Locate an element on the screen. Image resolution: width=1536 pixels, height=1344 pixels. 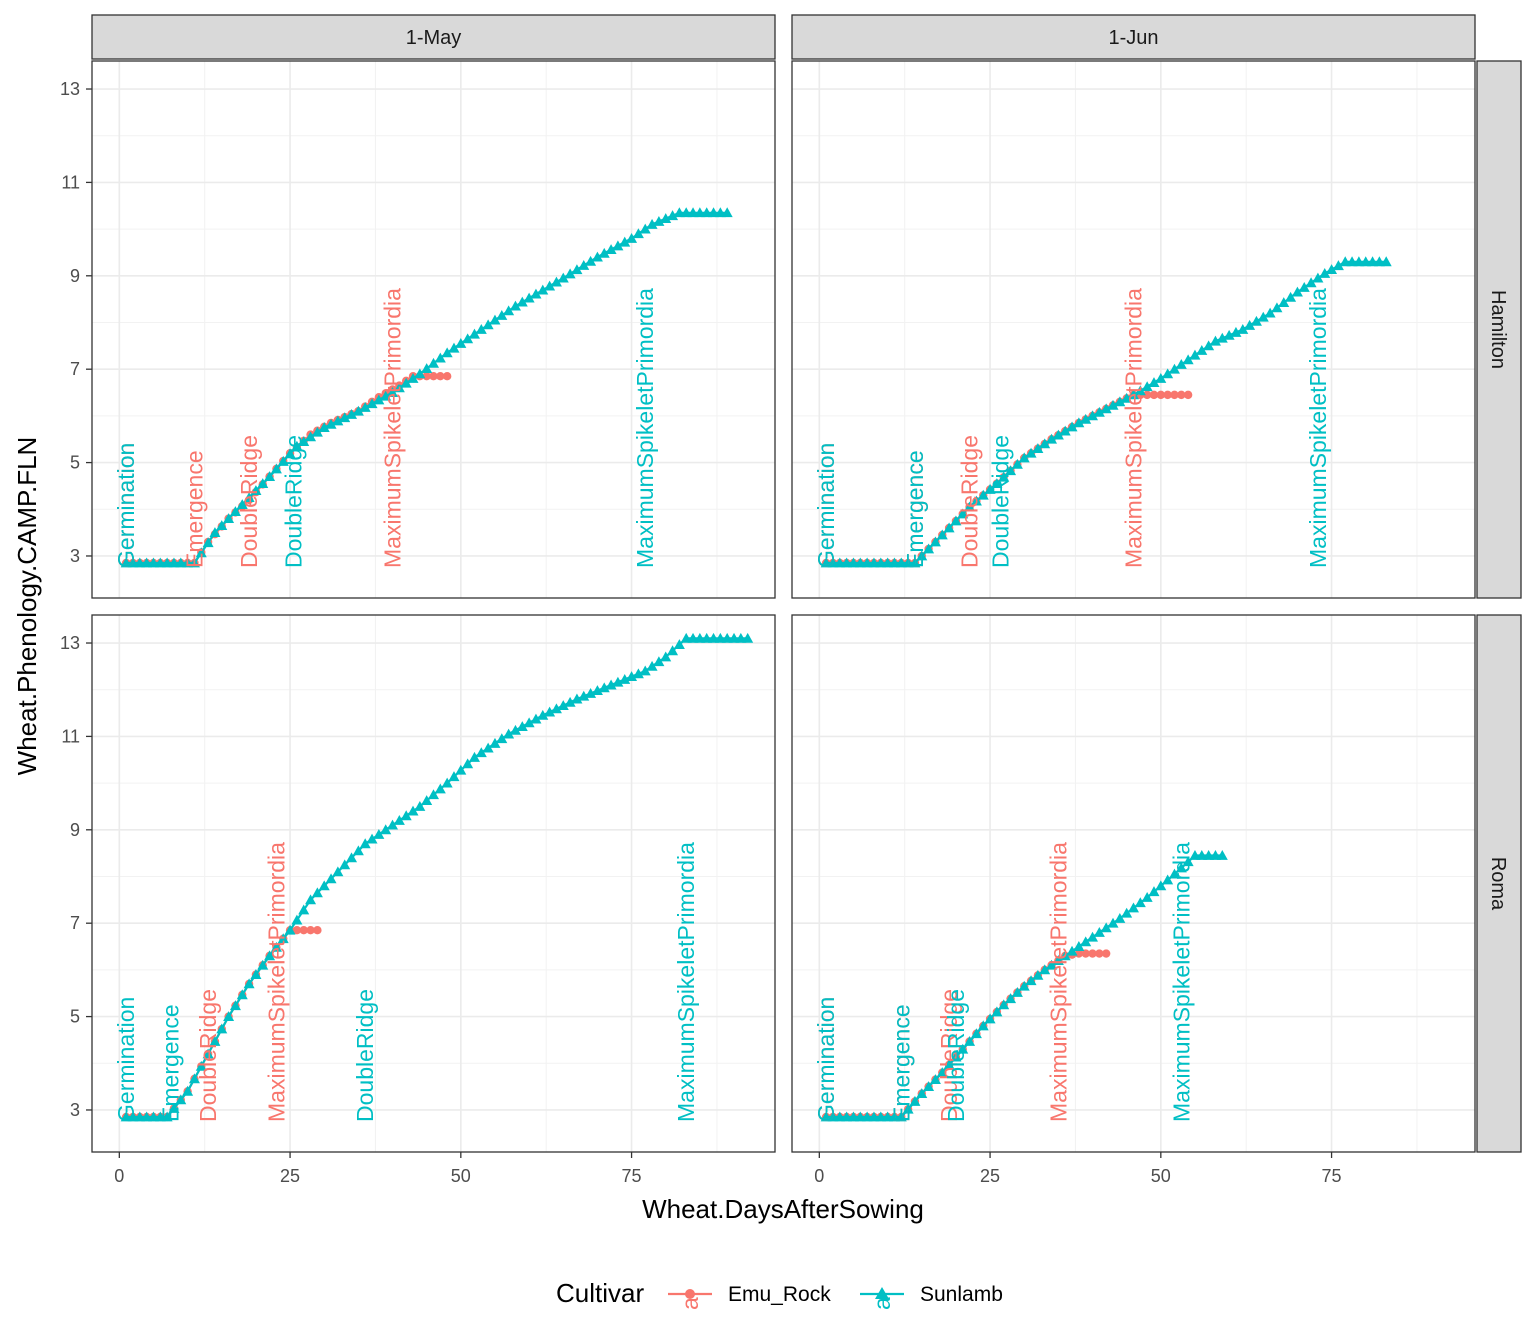
strip-roma: Roma is located at coordinates (1499, 883).